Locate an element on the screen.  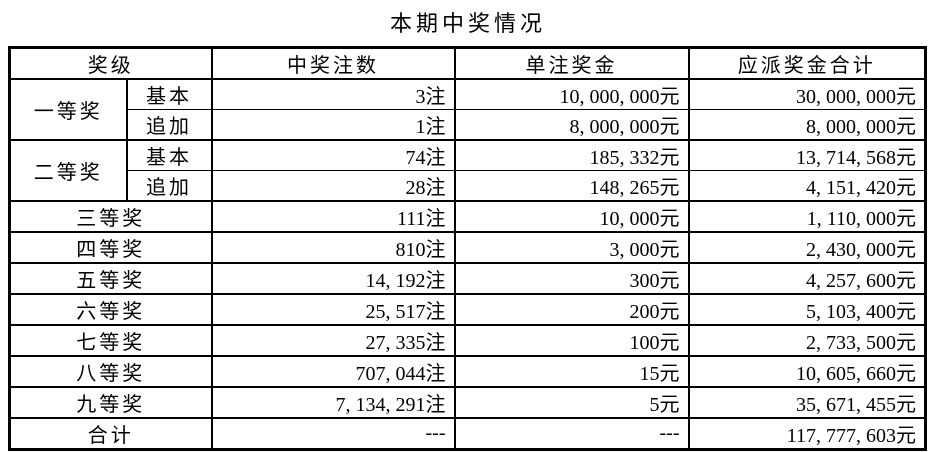
single-prize-cell: 300元 is located at coordinates (571, 278).